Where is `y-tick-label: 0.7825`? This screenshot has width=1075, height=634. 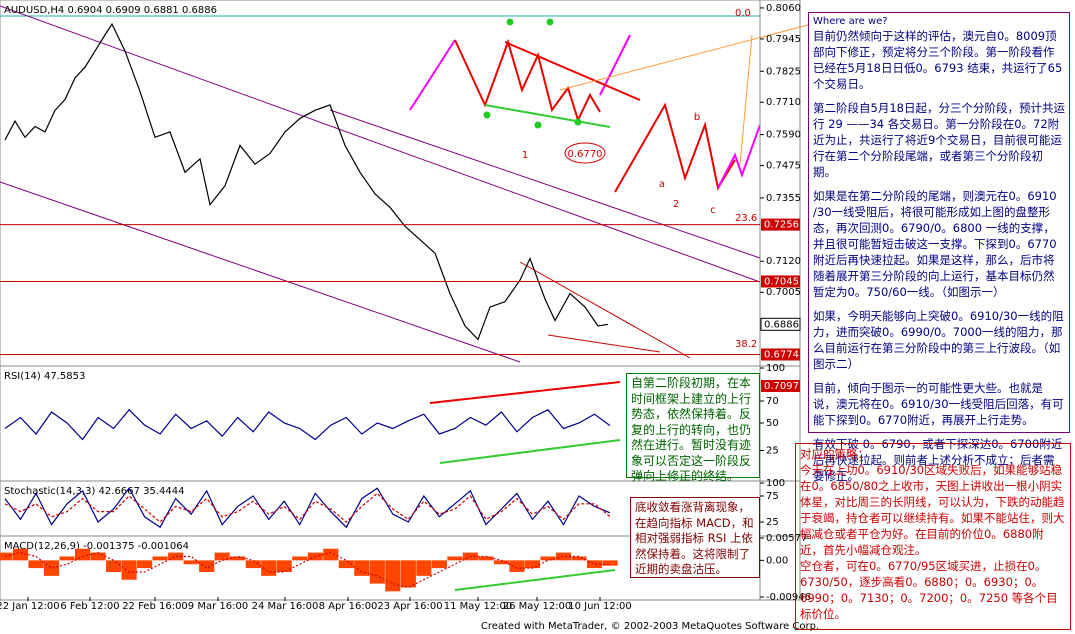
y-tick-label: 0.7825 is located at coordinates (783, 71).